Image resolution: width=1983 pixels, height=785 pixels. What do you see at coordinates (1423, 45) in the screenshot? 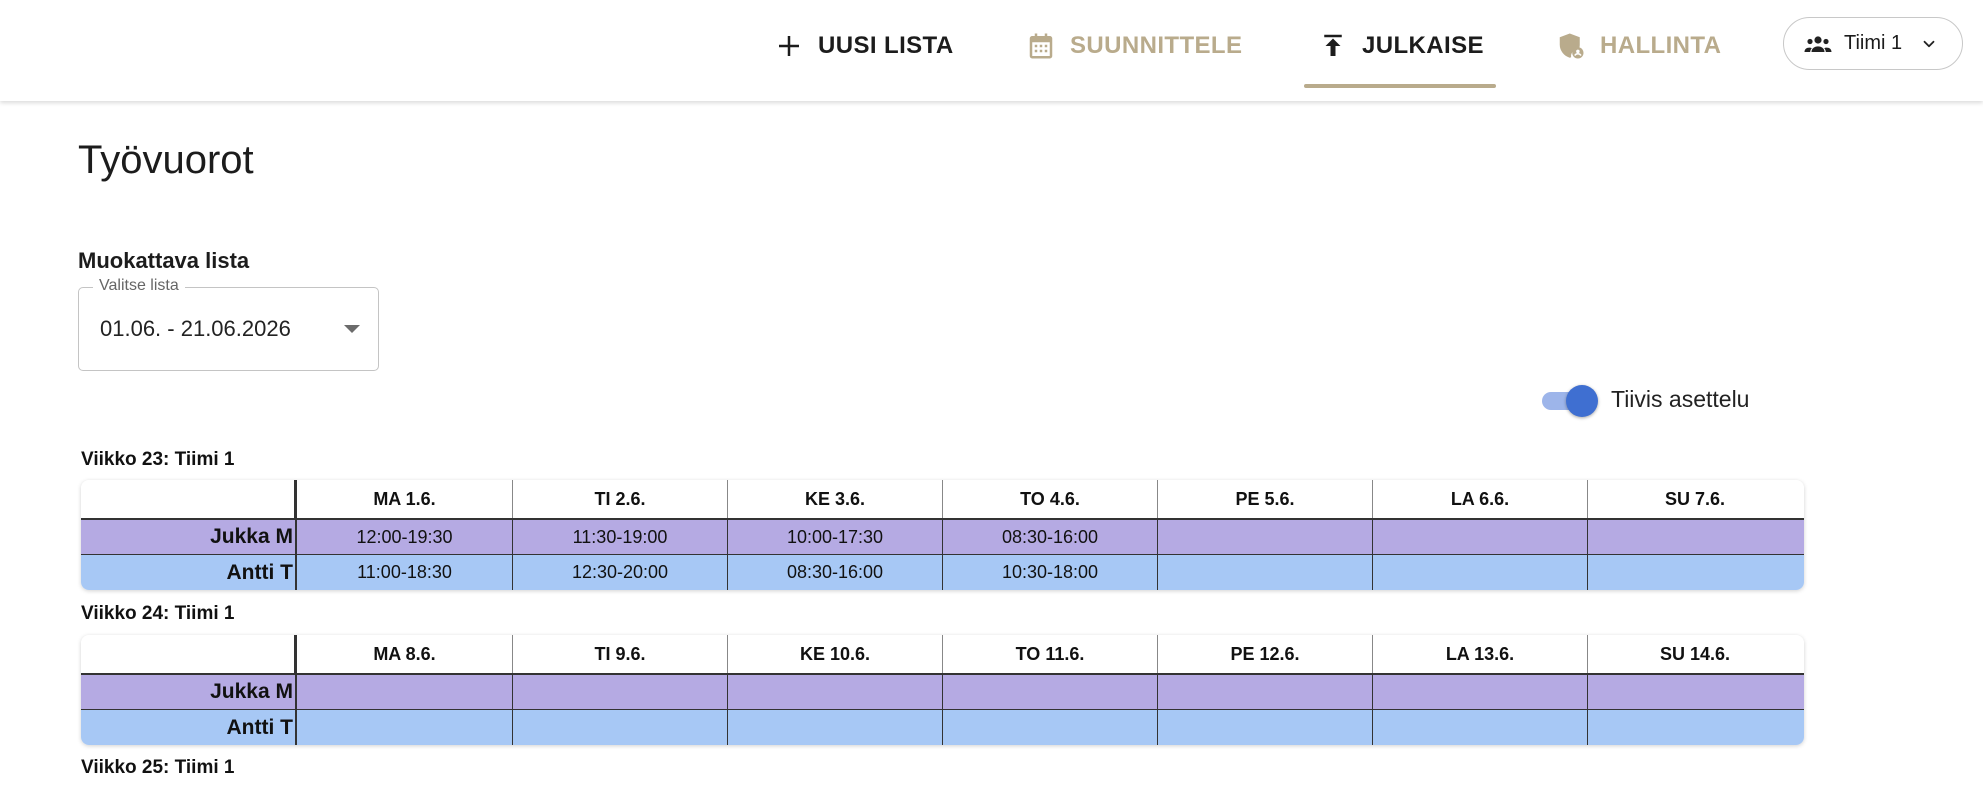
I see `nav-publish-label: JULKAISE` at bounding box center [1423, 45].